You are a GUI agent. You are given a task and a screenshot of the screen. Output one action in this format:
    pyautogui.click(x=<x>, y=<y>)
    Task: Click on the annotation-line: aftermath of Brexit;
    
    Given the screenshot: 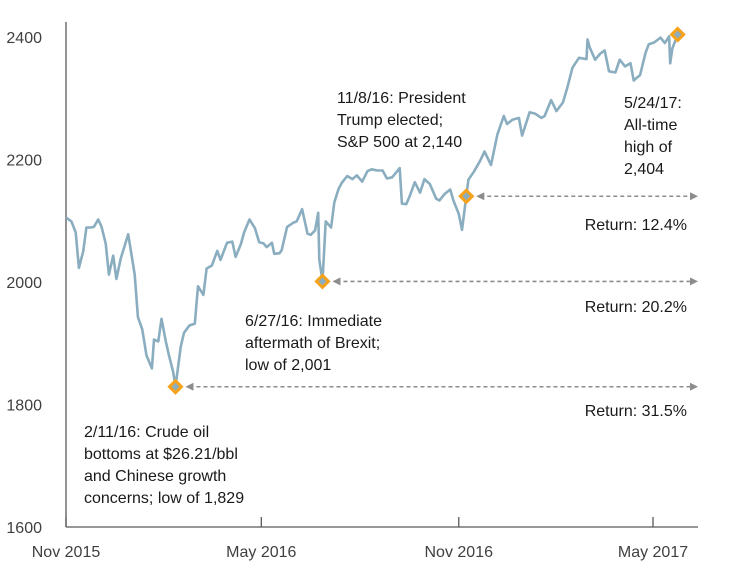 What is the action you would take?
    pyautogui.click(x=312, y=343)
    